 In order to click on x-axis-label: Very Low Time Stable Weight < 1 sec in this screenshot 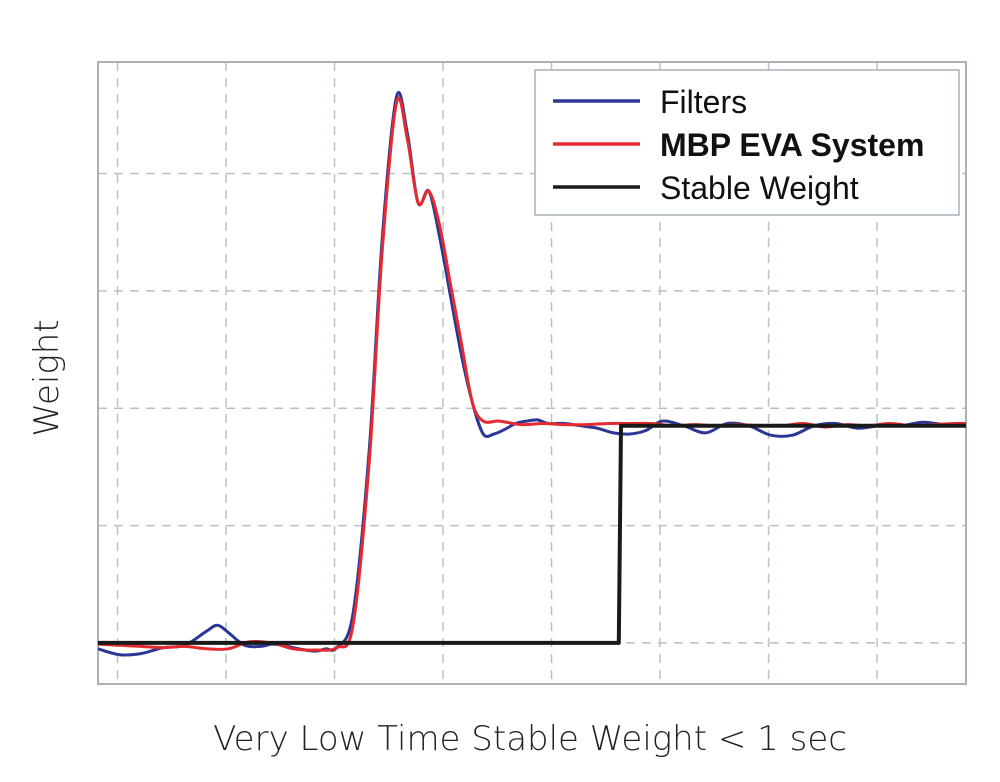, I will do `click(530, 739)`.